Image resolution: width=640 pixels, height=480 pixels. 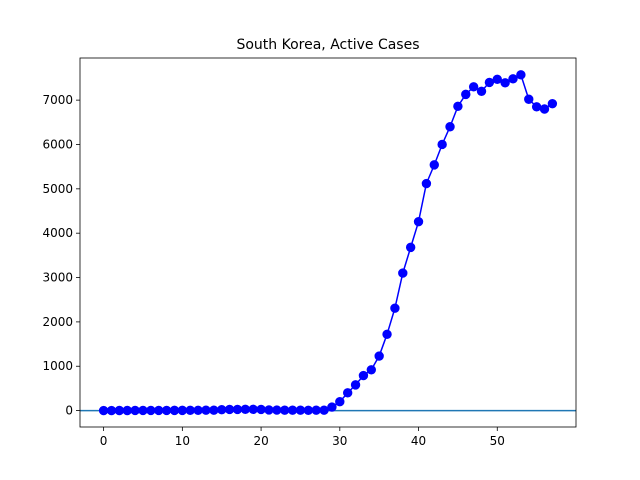 What do you see at coordinates (418, 441) in the screenshot?
I see `x-tick-label: 40` at bounding box center [418, 441].